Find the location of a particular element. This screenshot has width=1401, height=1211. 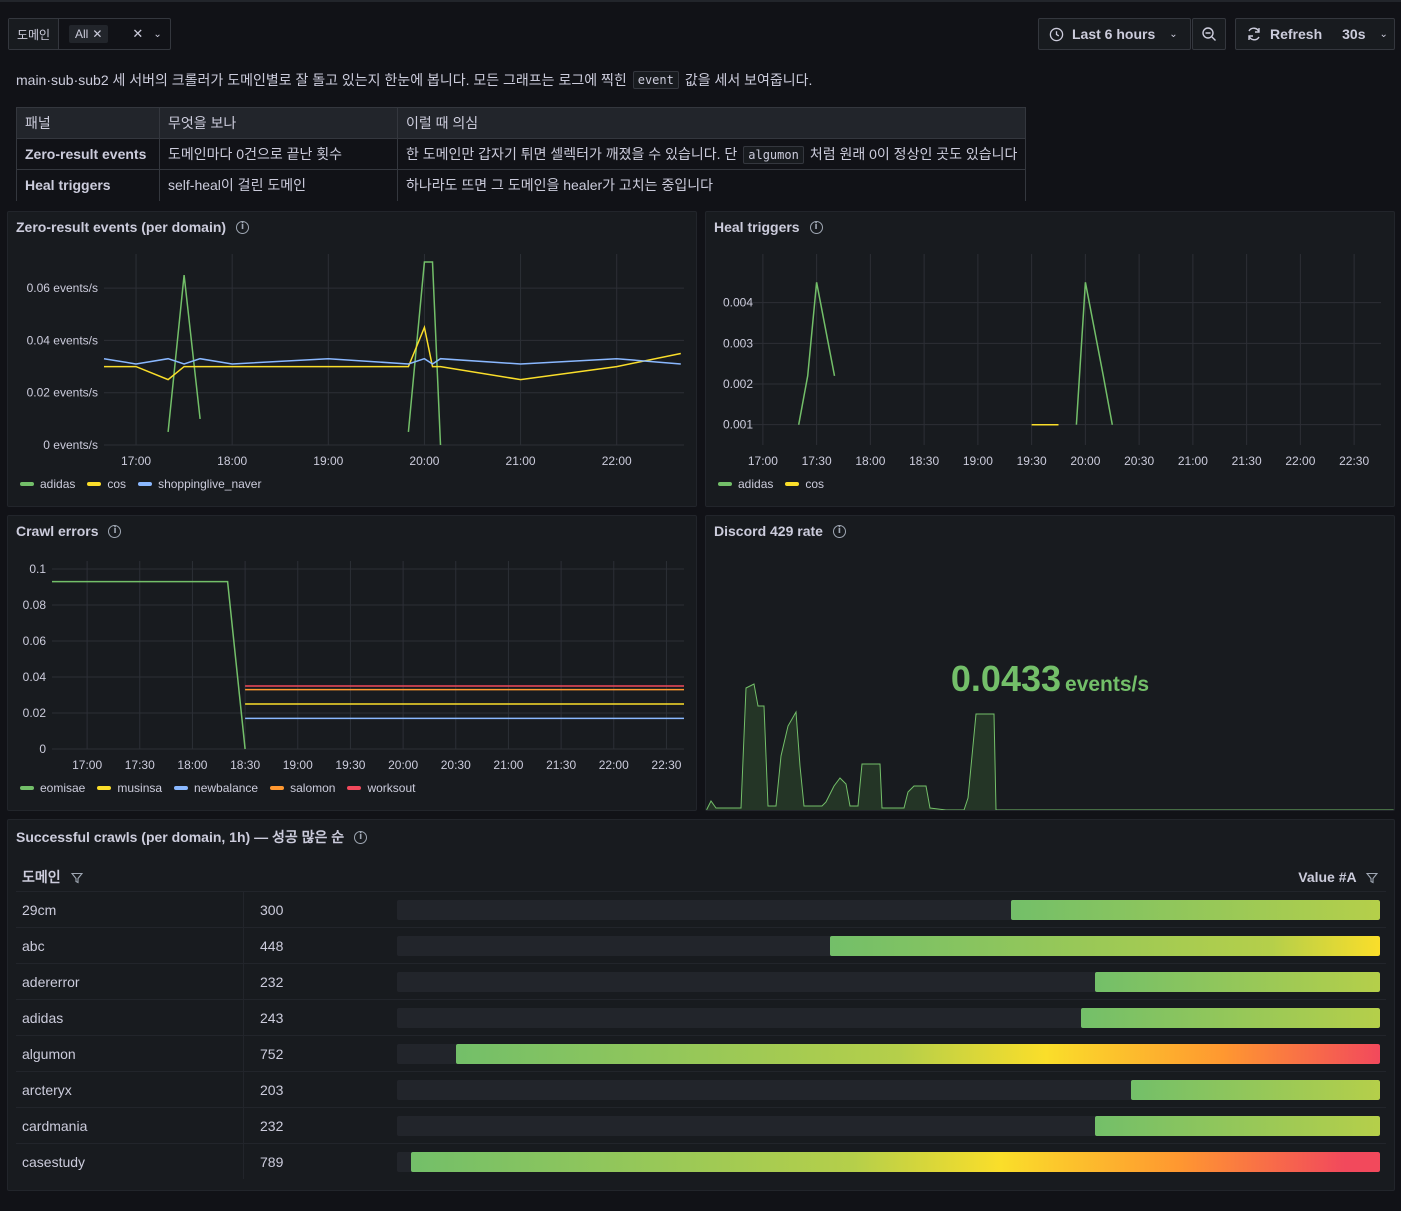

table-row: casestudy 789 is located at coordinates (701, 1161).